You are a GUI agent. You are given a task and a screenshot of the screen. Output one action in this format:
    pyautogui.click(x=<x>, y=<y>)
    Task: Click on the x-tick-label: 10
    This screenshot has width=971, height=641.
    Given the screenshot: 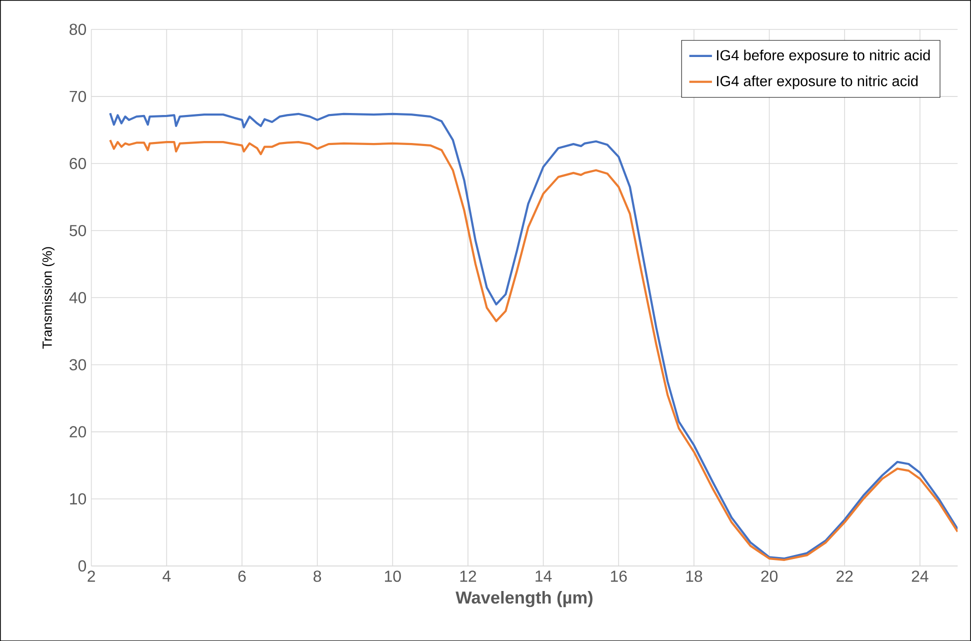 What is the action you would take?
    pyautogui.click(x=392, y=576)
    